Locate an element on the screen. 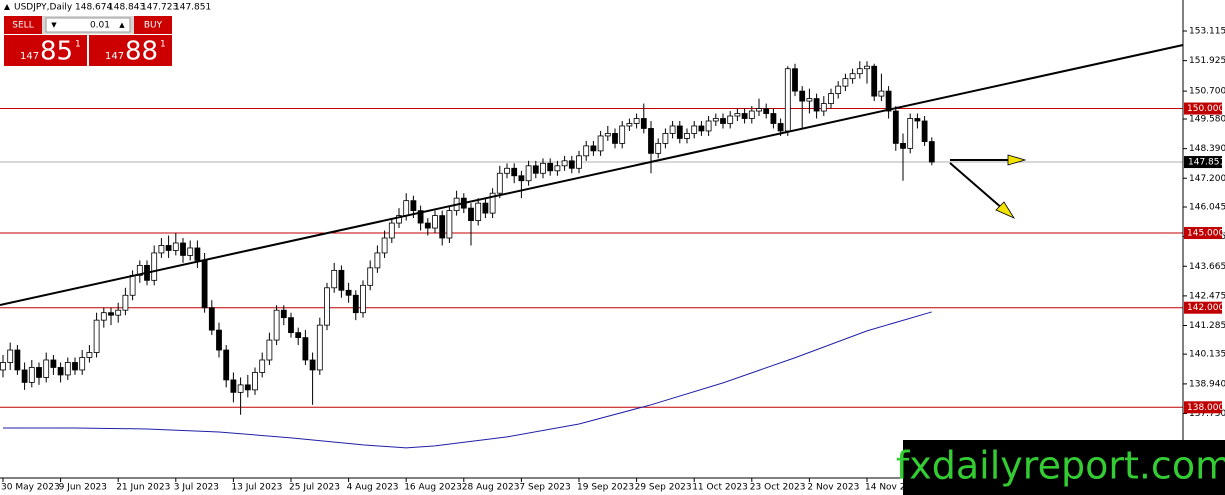 This screenshot has width=1225, height=495. sell-label: SELL is located at coordinates (22, 26).